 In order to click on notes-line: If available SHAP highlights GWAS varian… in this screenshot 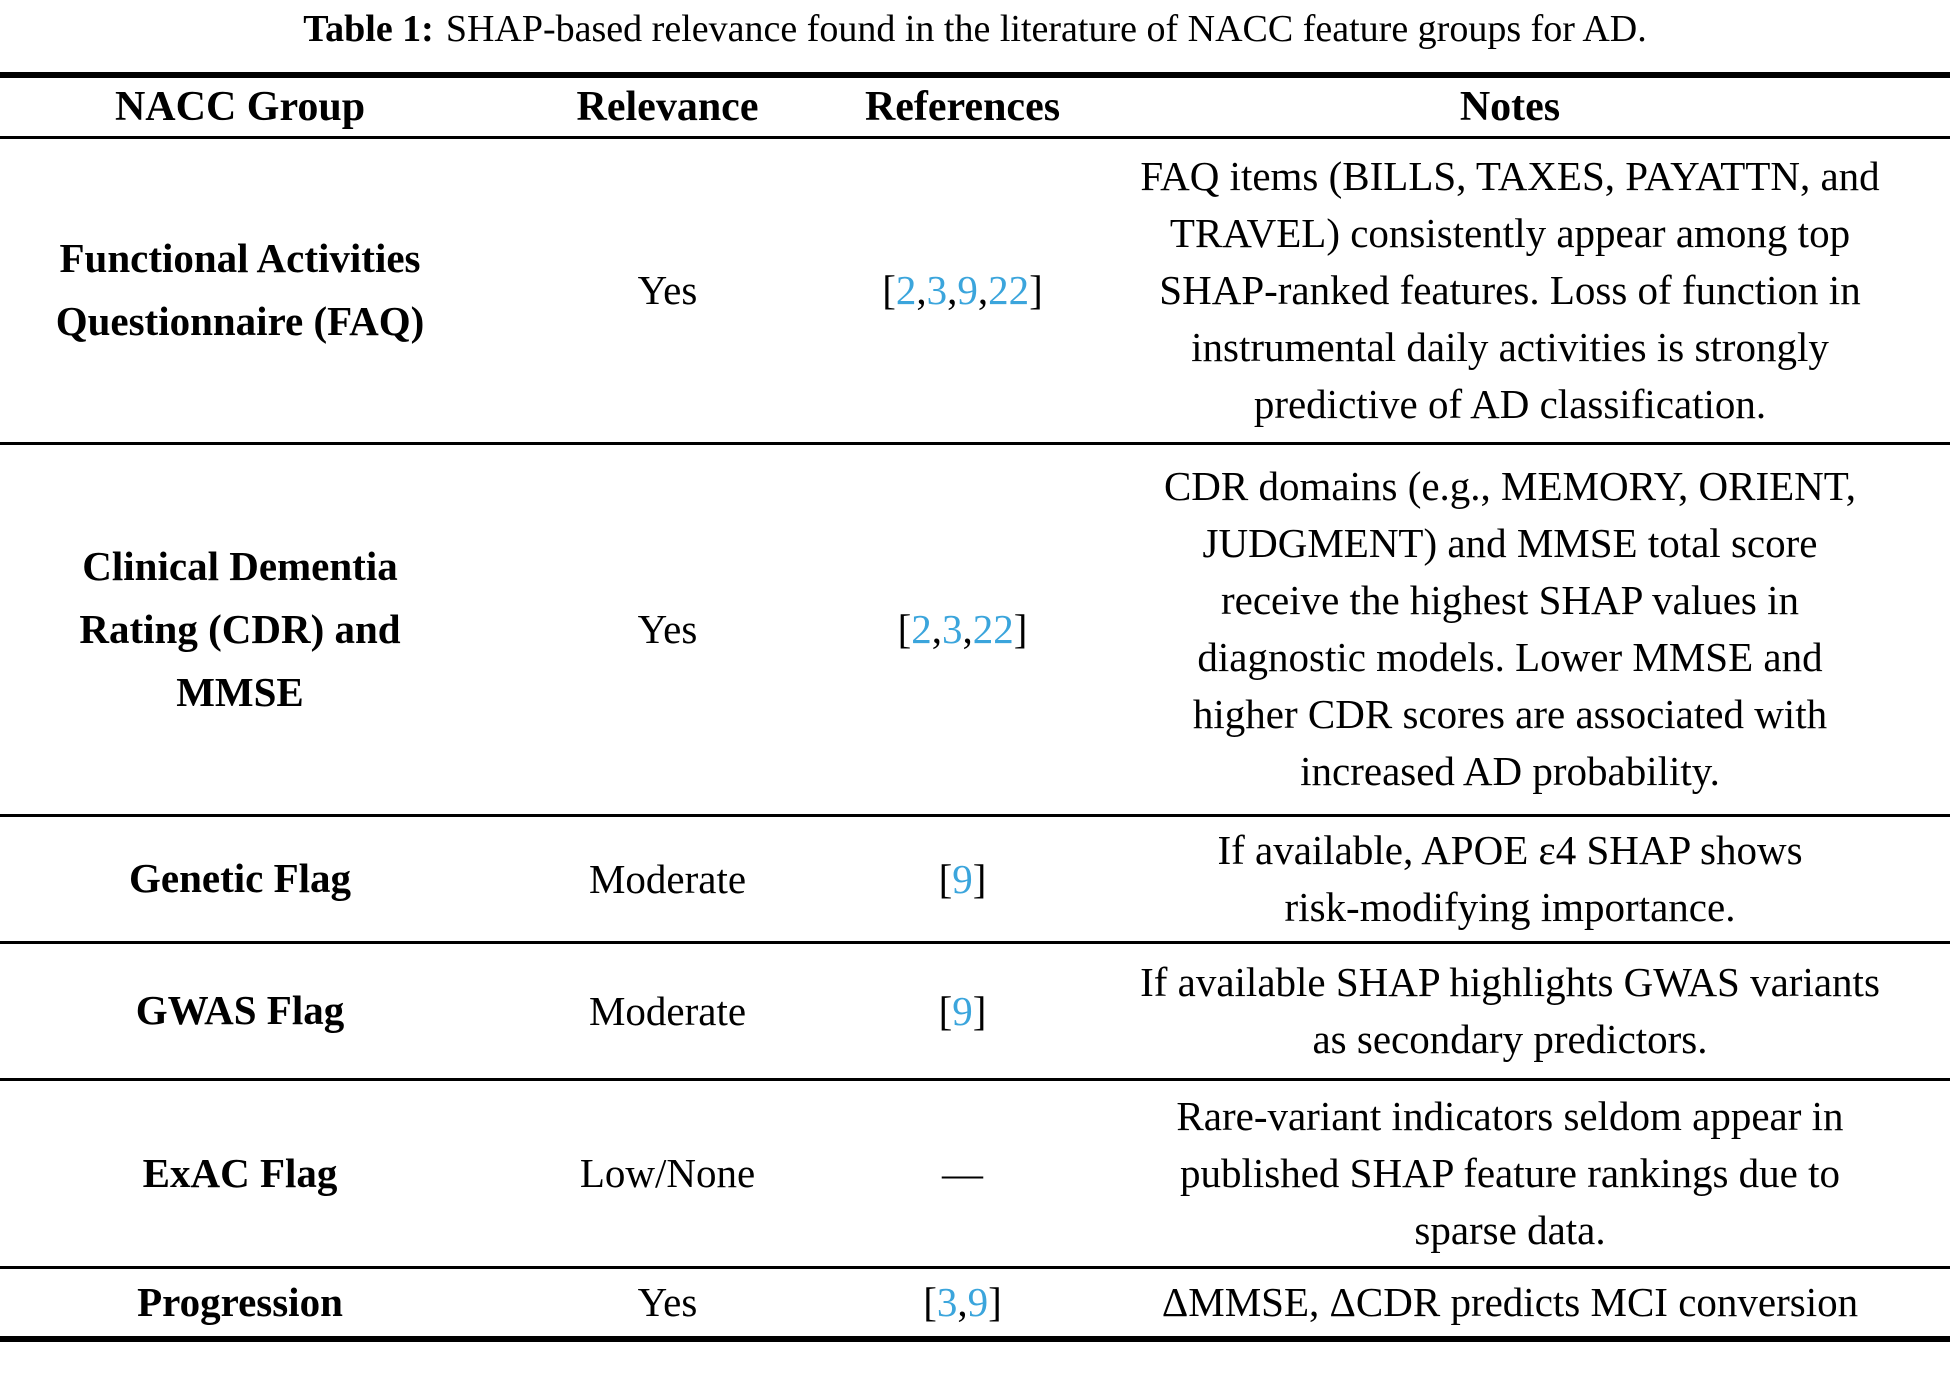, I will do `click(1510, 981)`.